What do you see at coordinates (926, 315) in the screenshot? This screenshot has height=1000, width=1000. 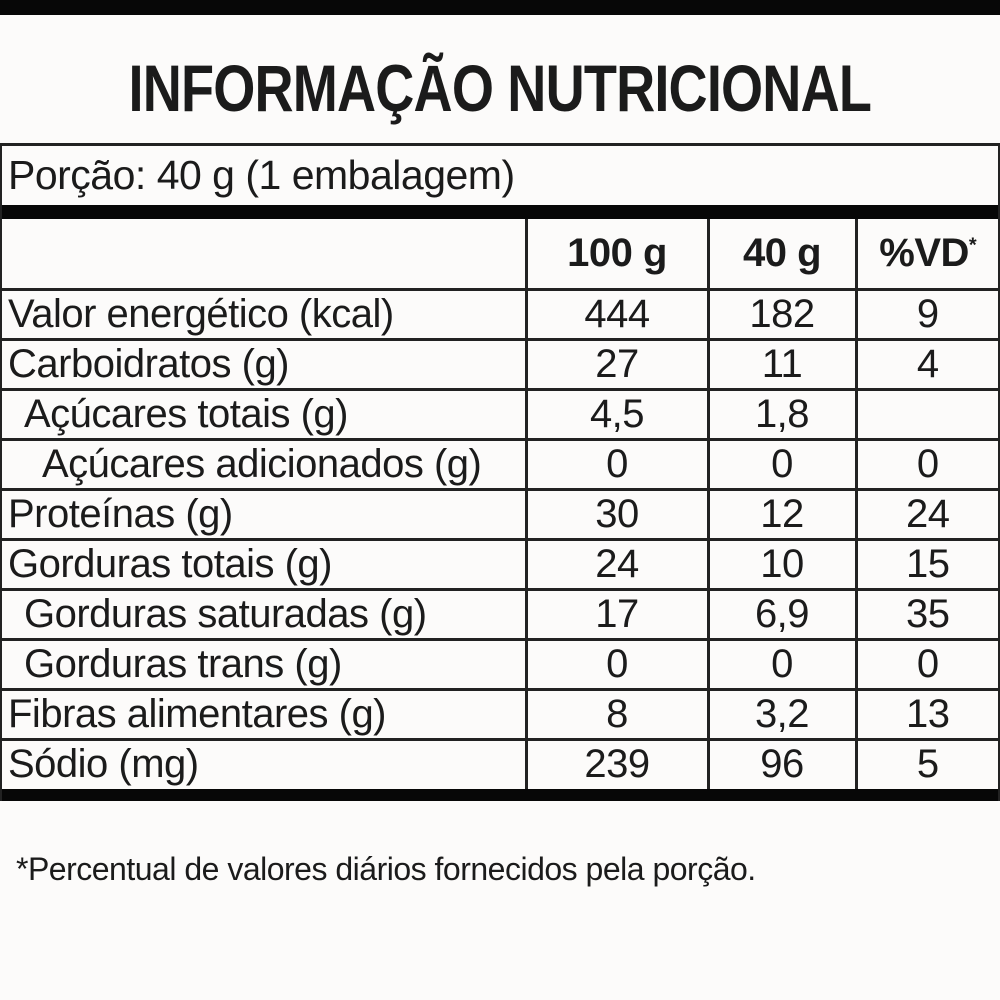 I see `value-vd: 9` at bounding box center [926, 315].